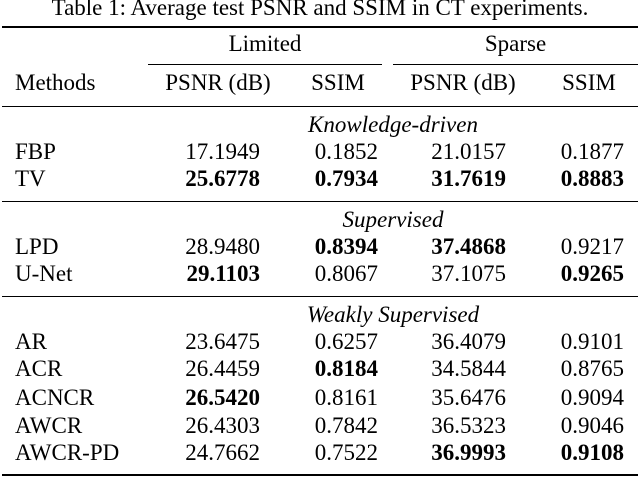  Describe the element at coordinates (222, 246) in the screenshot. I see `row-limited-psnr: 28.9480` at that location.